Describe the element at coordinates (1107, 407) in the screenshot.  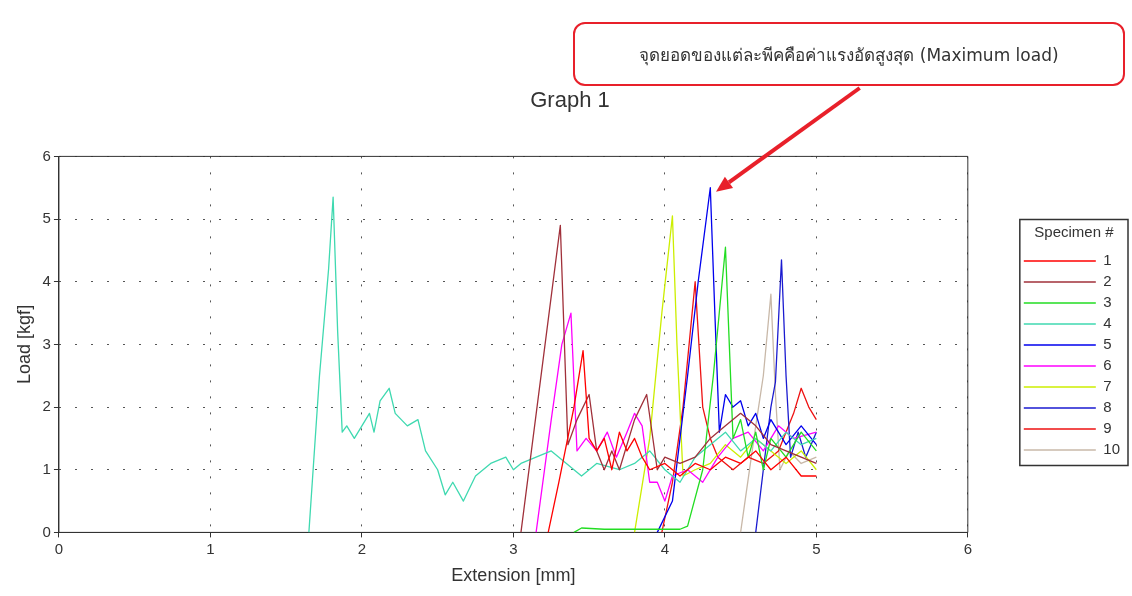
I see `legend-label: 8` at that location.